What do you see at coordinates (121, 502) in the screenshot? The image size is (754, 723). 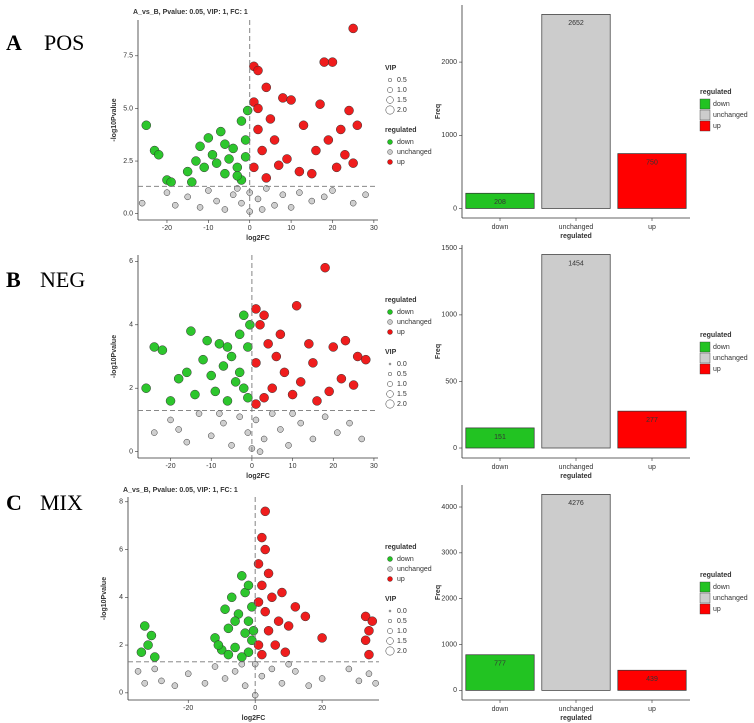 I see `y-tick-label: 8` at bounding box center [121, 502].